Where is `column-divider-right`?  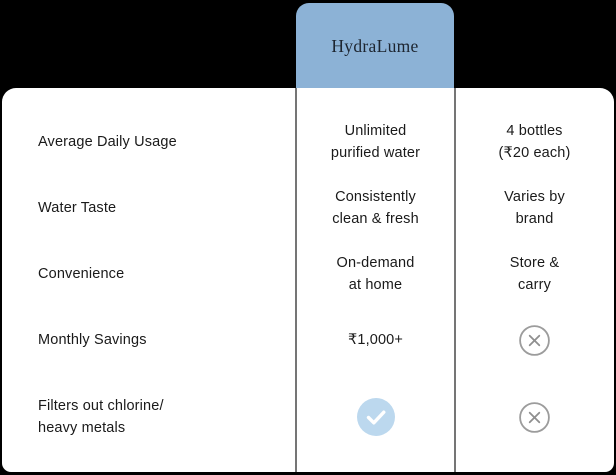
column-divider-right is located at coordinates (455, 280).